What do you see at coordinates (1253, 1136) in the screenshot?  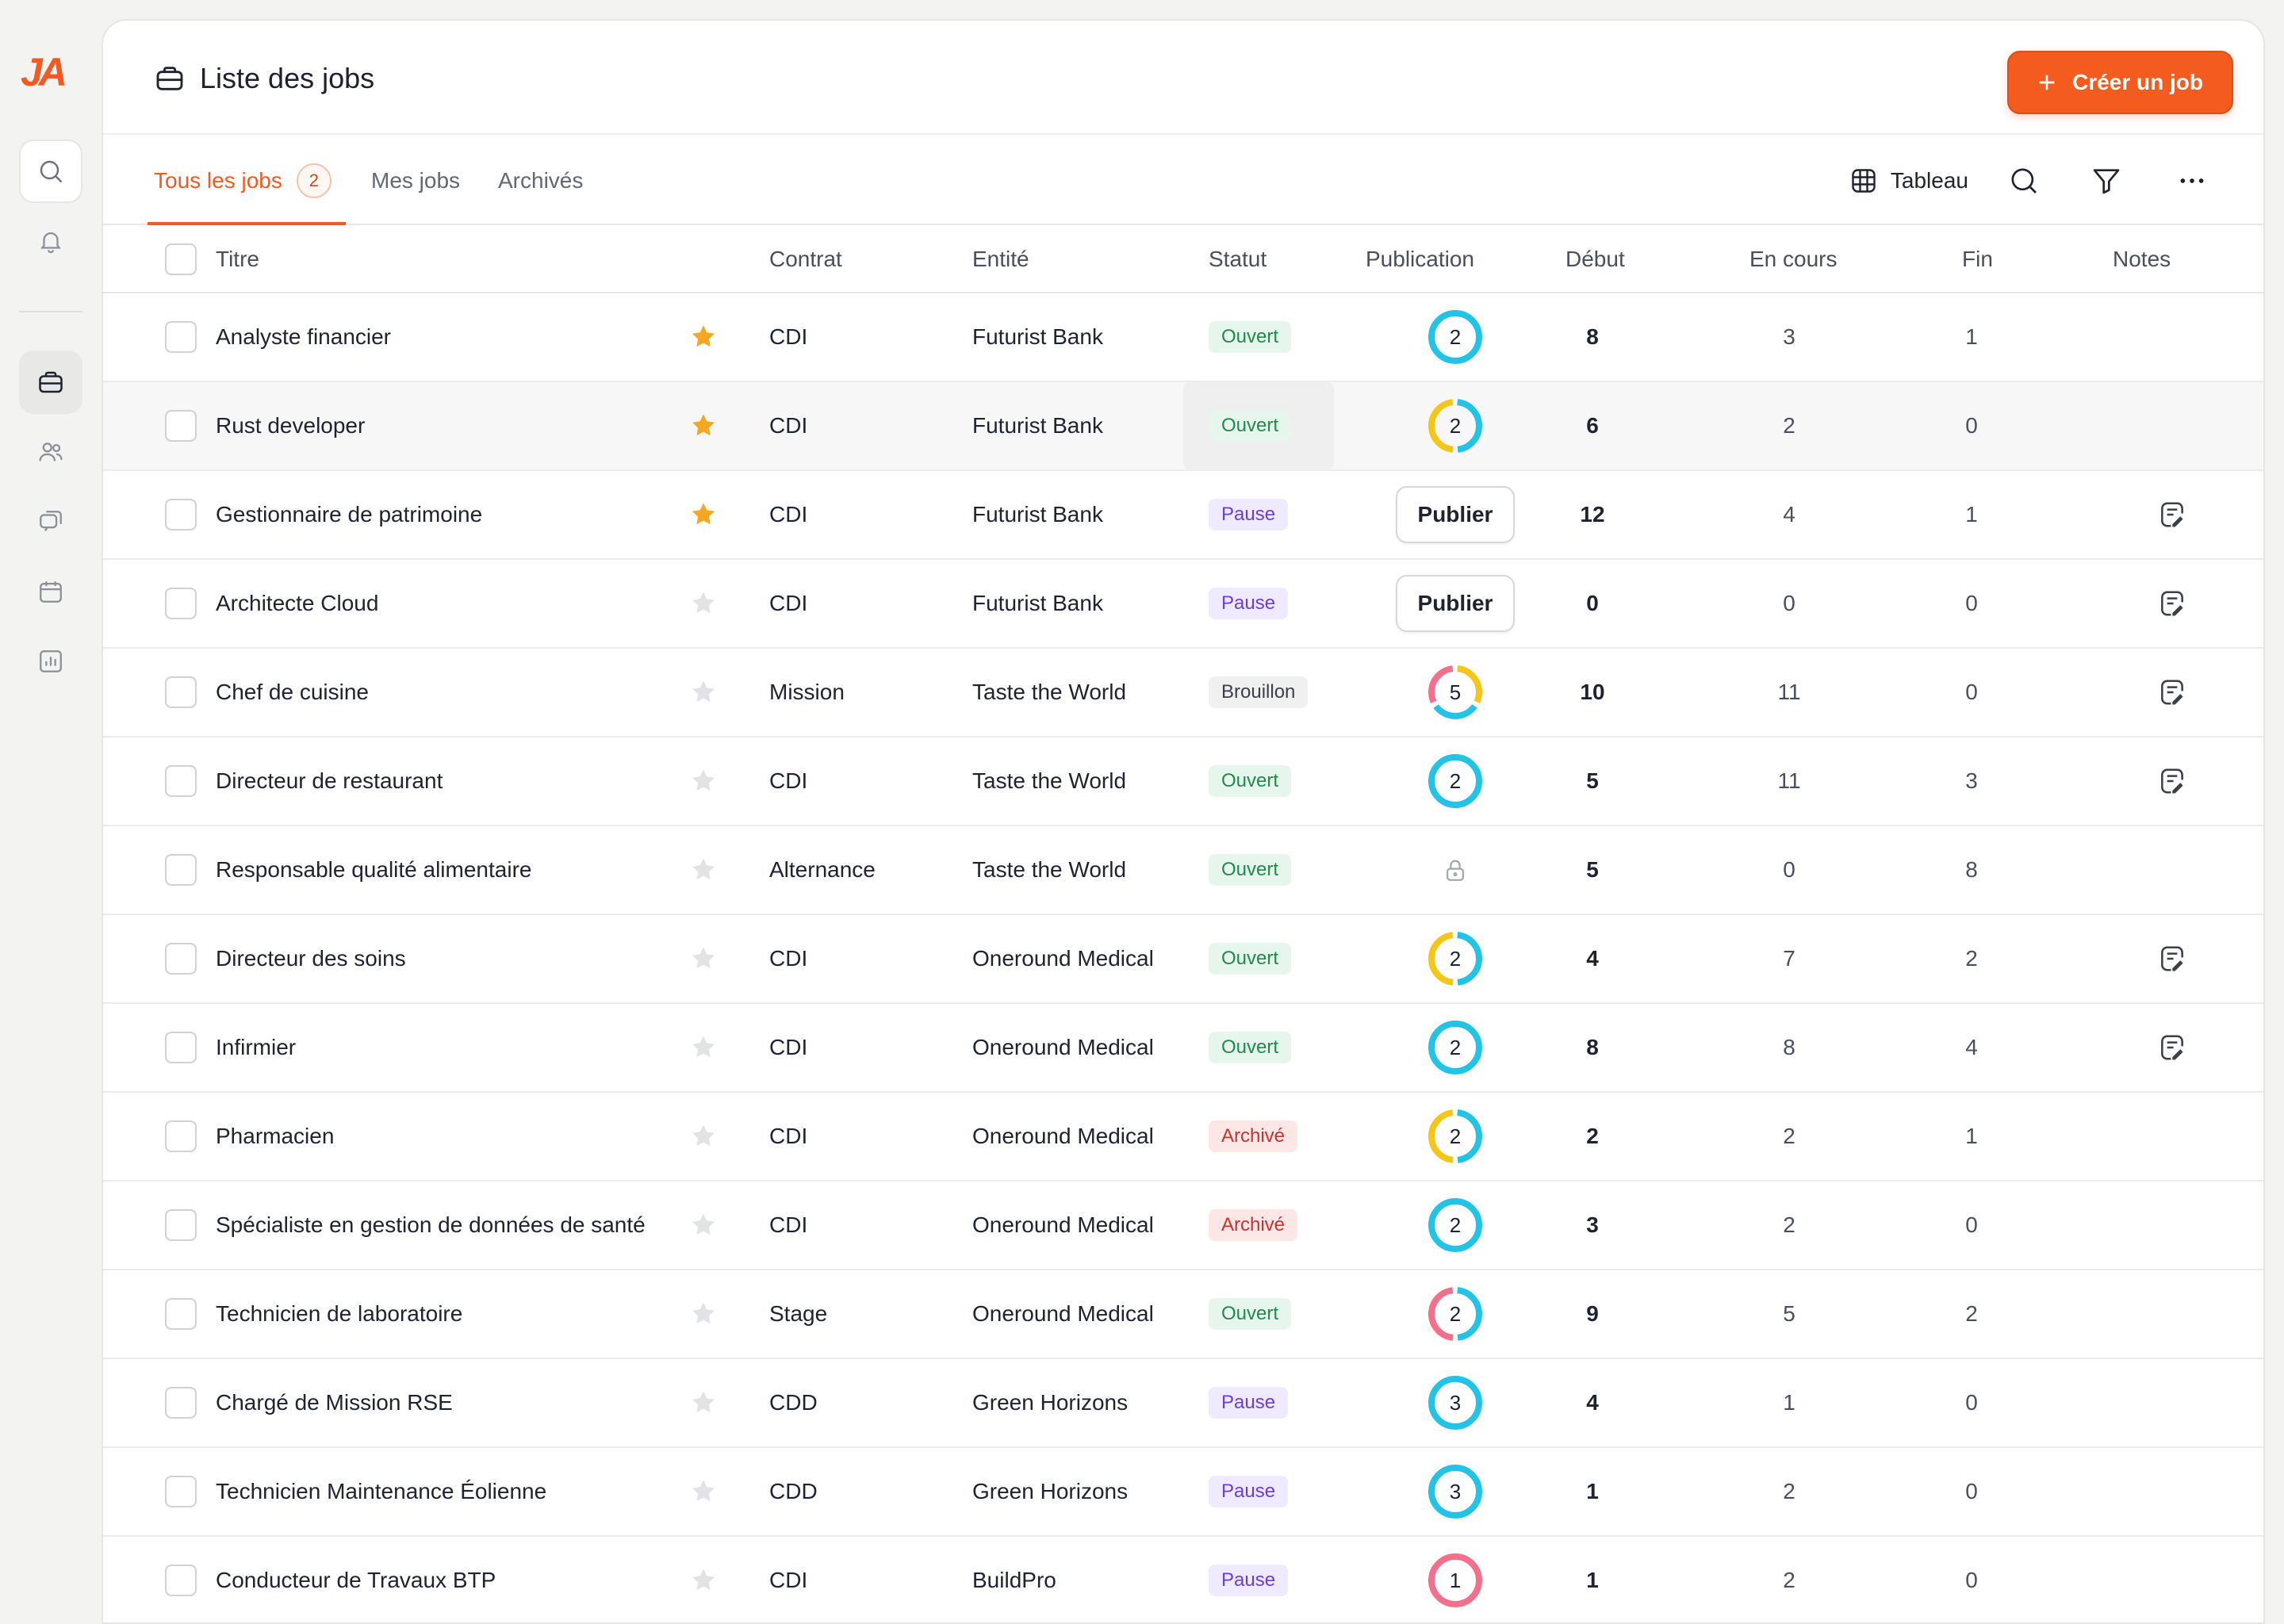 I see `status-badge: Archivé` at bounding box center [1253, 1136].